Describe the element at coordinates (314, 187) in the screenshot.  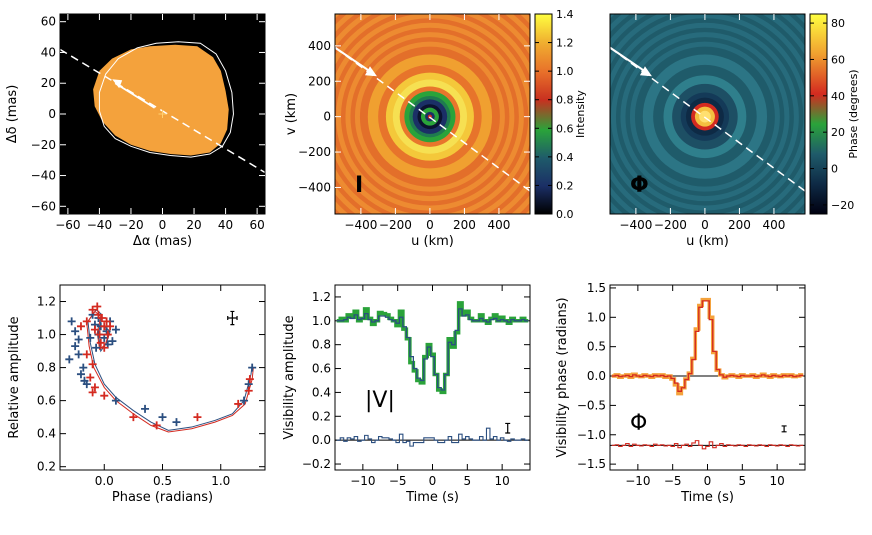
I see `y-tick-label: −400` at that location.